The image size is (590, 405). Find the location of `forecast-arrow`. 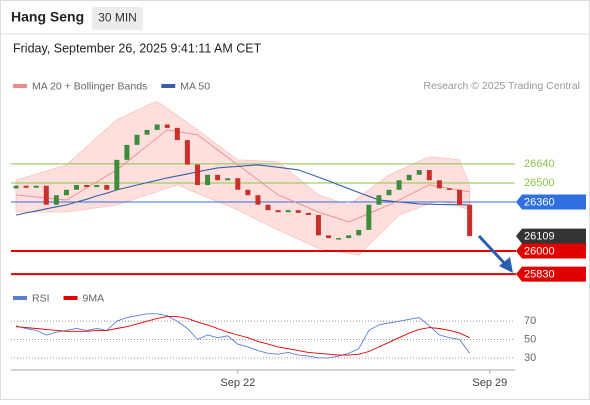

forecast-arrow is located at coordinates (493, 251).